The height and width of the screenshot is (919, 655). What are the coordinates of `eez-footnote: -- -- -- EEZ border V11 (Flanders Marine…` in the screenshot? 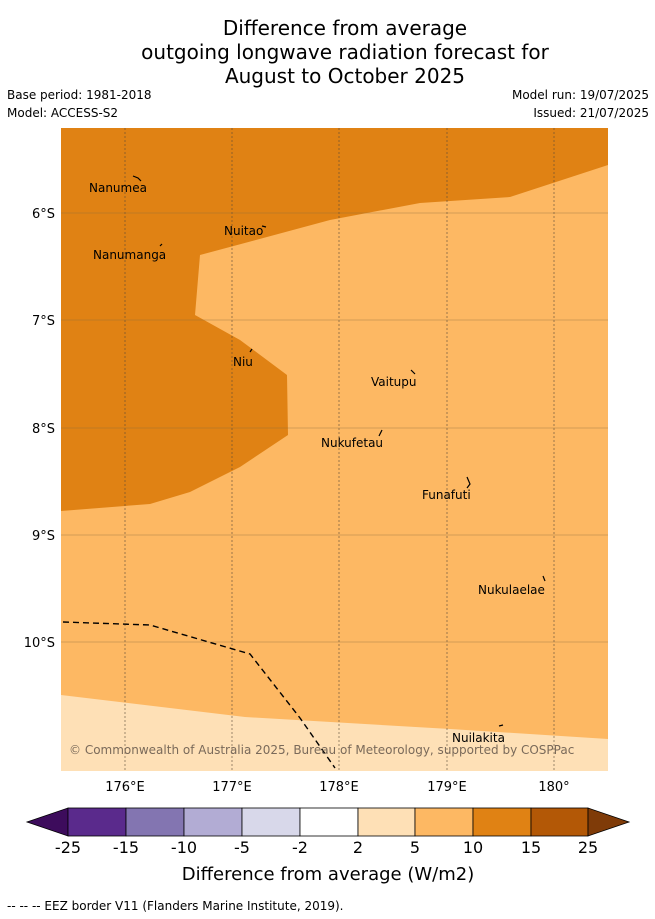 It's located at (175, 906).